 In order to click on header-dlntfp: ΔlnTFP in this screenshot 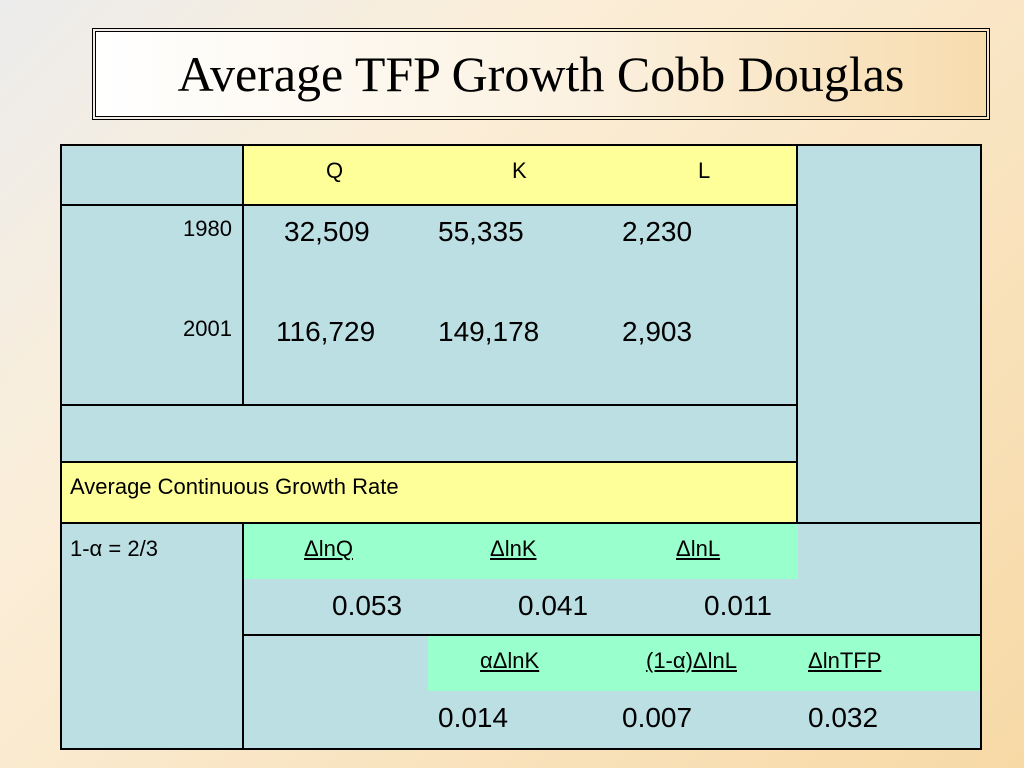, I will do `click(845, 660)`.